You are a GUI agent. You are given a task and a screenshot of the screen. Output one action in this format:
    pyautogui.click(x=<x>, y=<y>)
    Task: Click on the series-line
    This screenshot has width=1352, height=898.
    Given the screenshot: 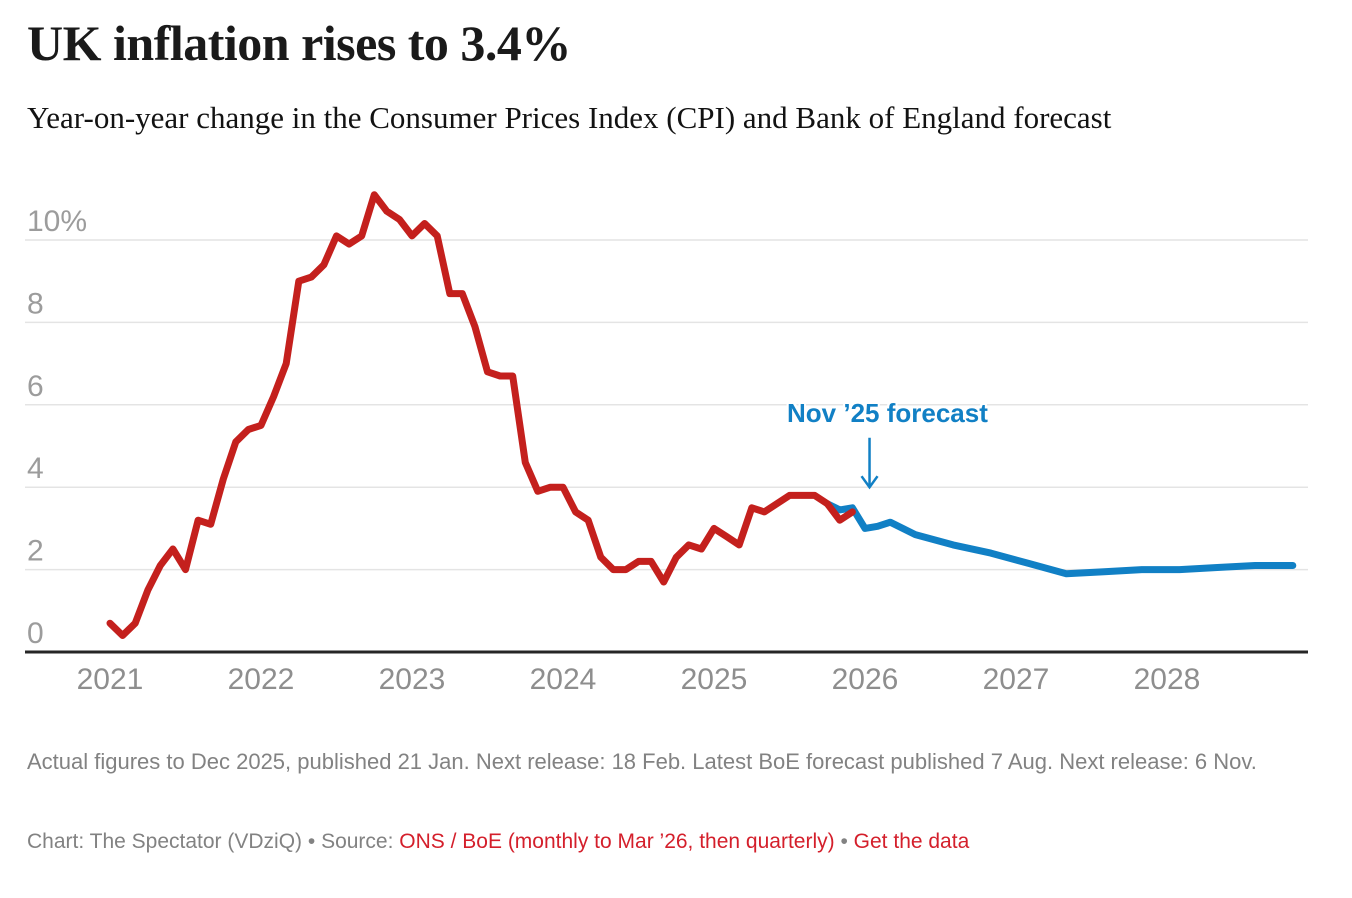 What is the action you would take?
    pyautogui.click(x=1060, y=539)
    